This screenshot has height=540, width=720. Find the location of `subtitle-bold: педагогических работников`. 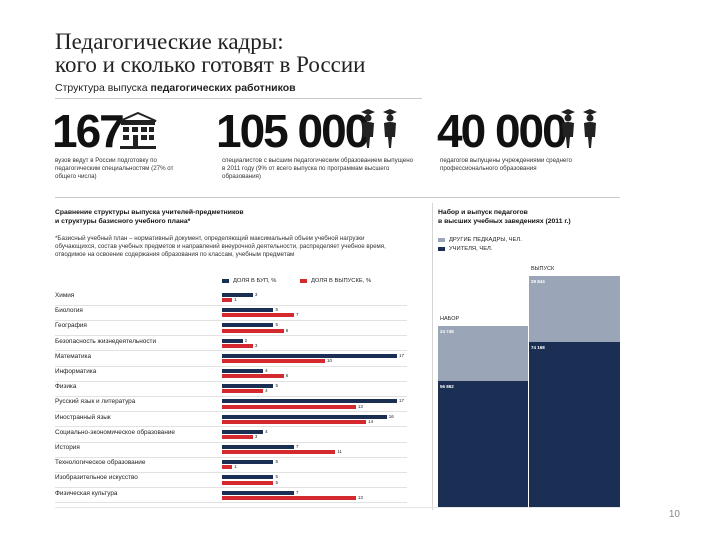

subtitle-bold: педагогических работников is located at coordinates (223, 88).